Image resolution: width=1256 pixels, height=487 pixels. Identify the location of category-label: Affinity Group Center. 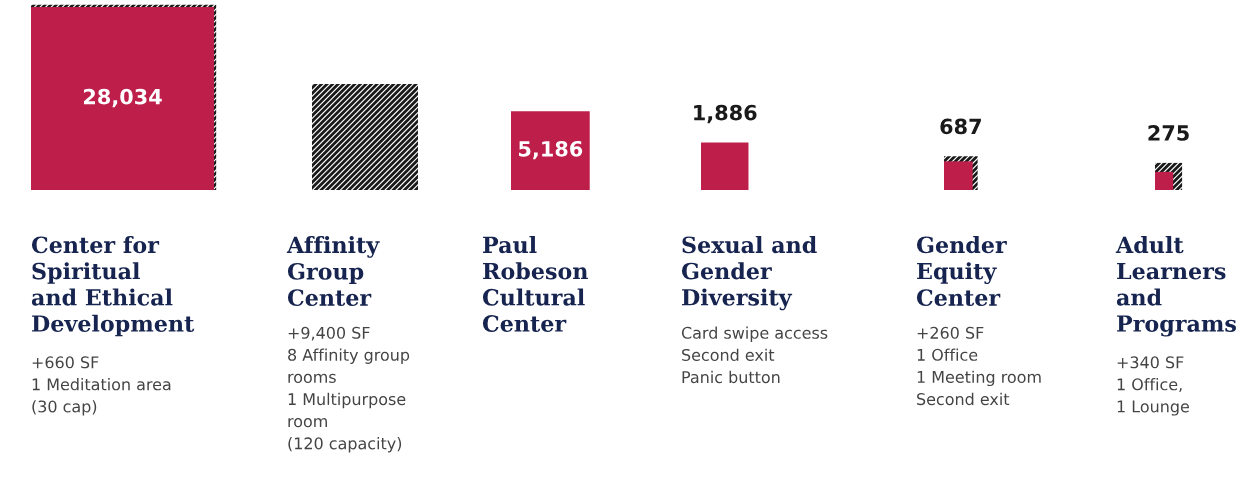
(333, 271).